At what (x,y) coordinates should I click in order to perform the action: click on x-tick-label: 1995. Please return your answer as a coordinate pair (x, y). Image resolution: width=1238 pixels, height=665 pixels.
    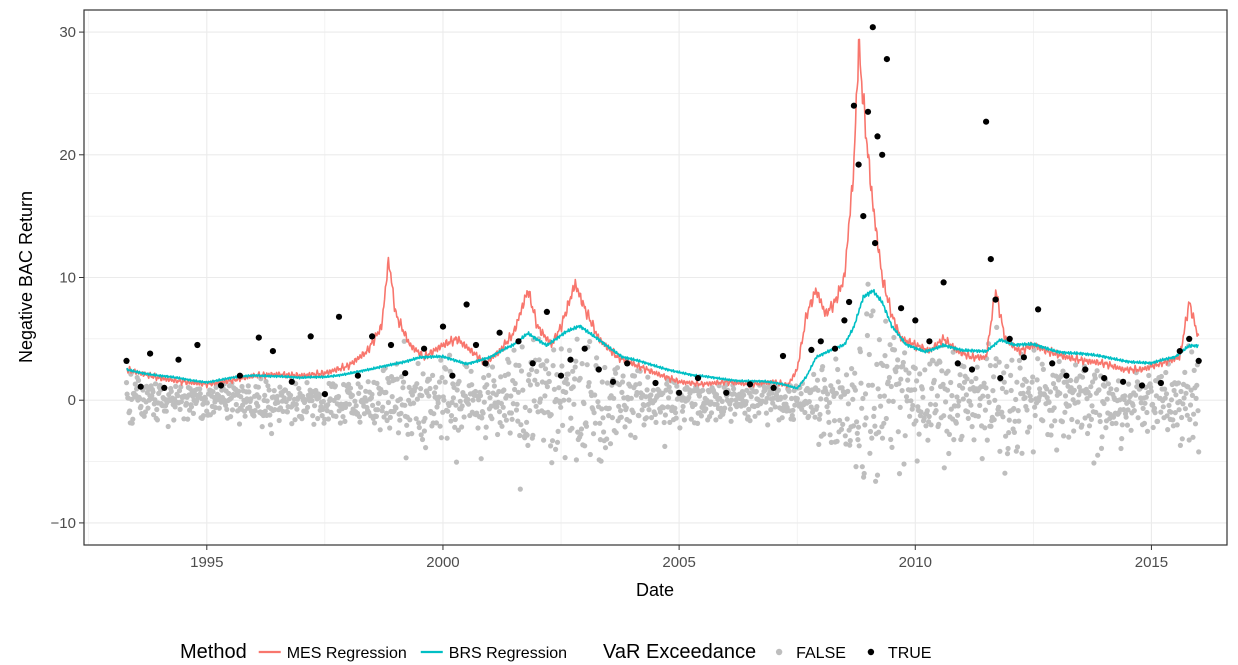
    Looking at the image, I should click on (206, 562).